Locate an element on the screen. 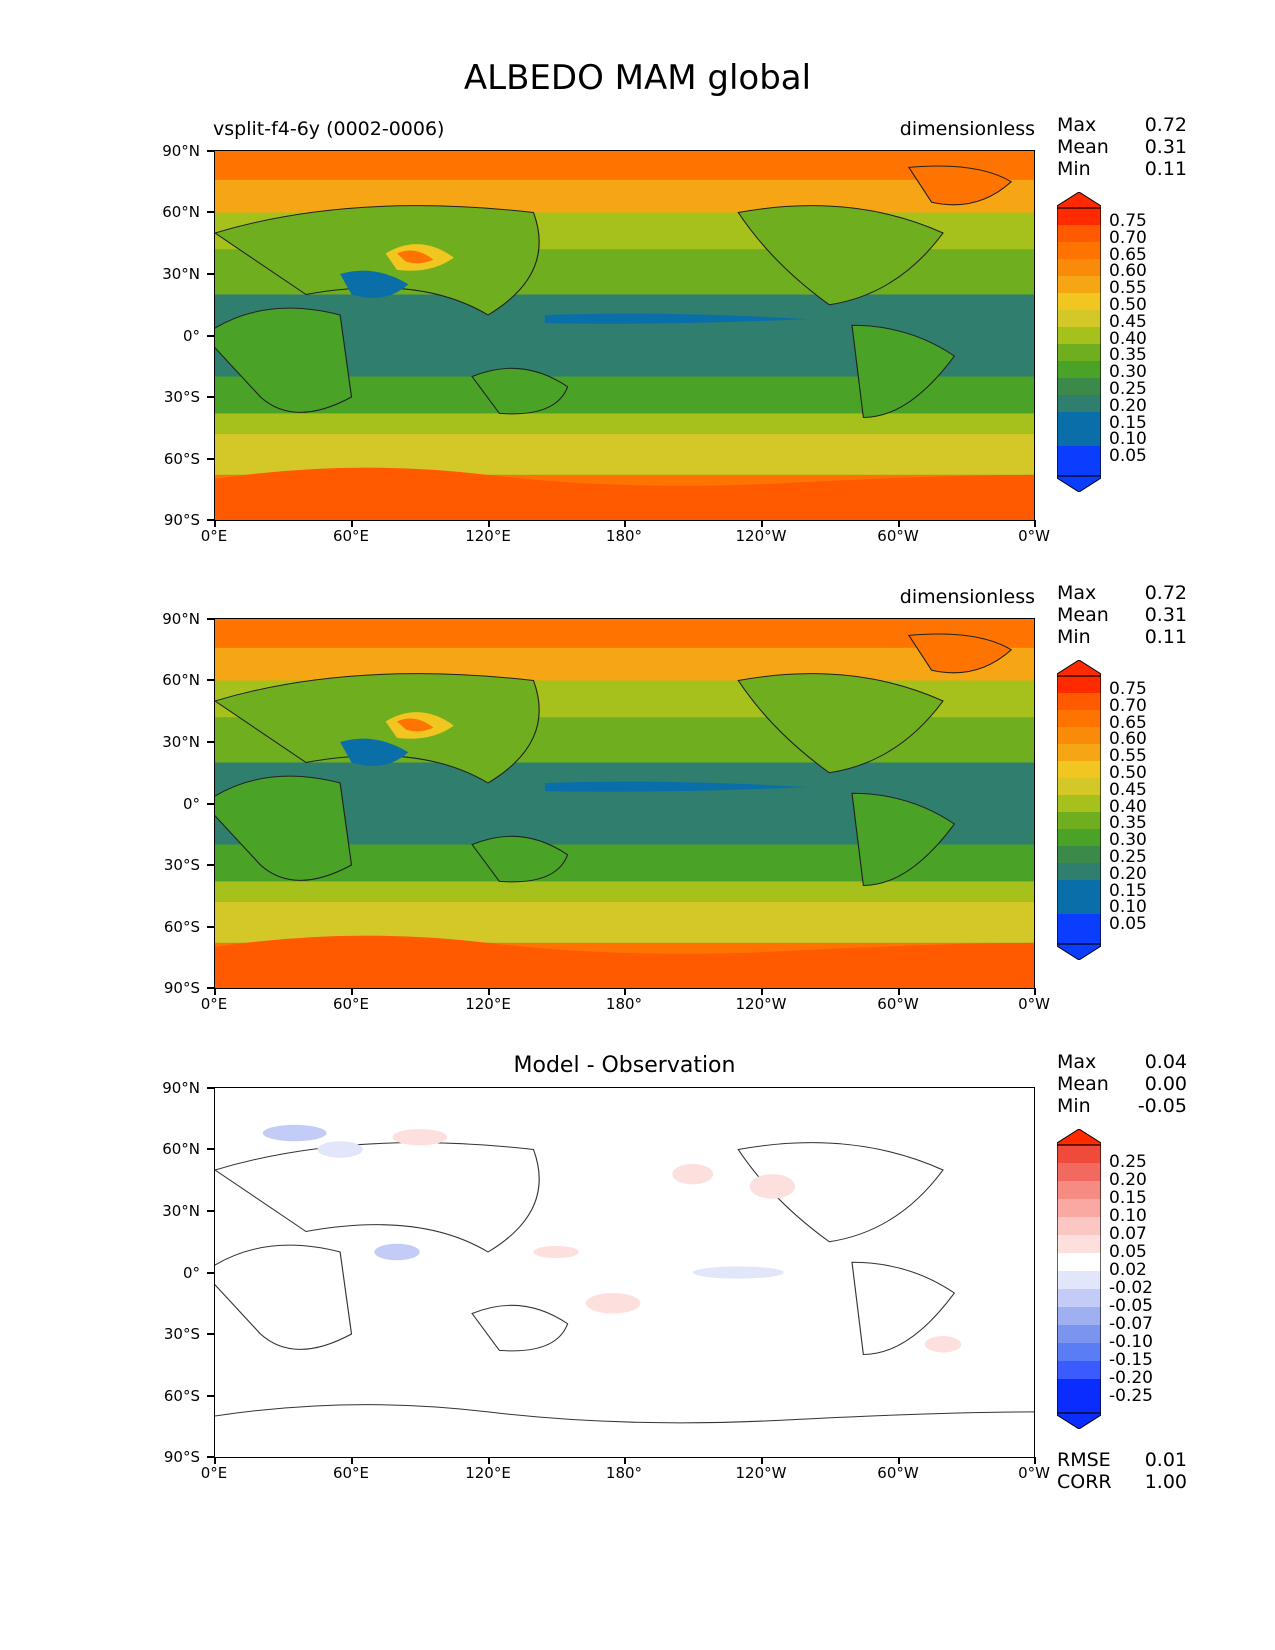 This screenshot has height=1650, width=1275. colorbar-tick: 0.10 is located at coordinates (1128, 439).